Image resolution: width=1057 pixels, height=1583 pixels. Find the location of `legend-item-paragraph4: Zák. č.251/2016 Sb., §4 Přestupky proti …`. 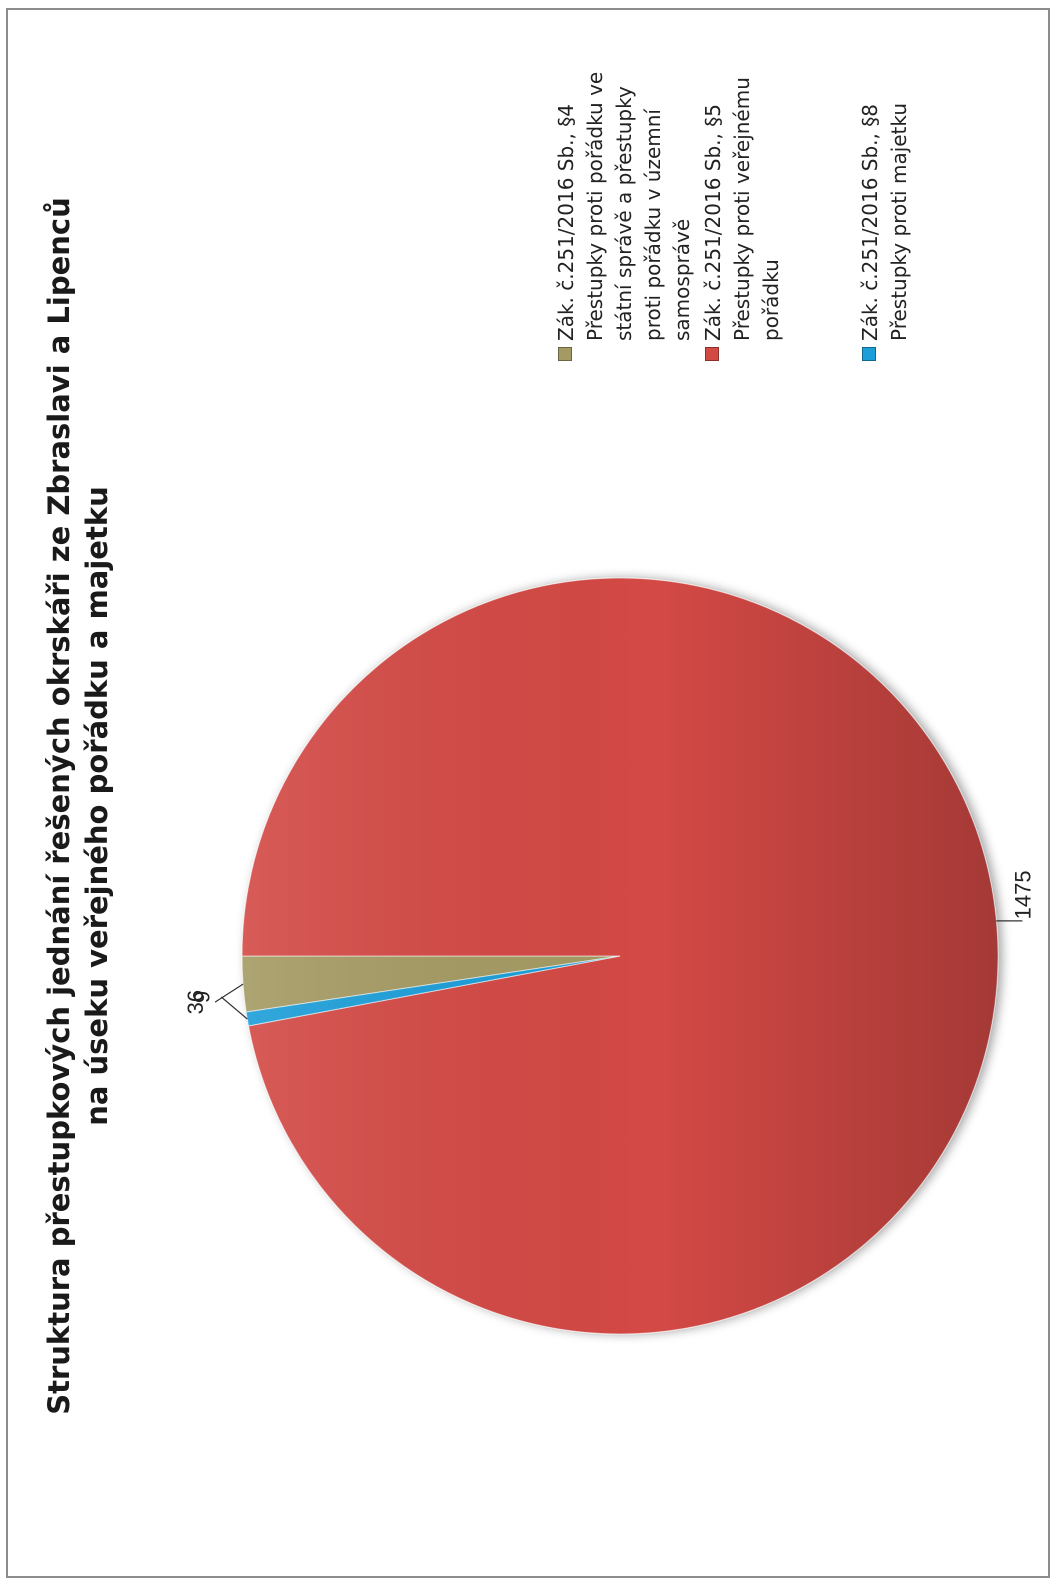

legend-item-paragraph4: Zák. č.251/2016 Sb., §4 Přestupky proti … is located at coordinates (624, 198).